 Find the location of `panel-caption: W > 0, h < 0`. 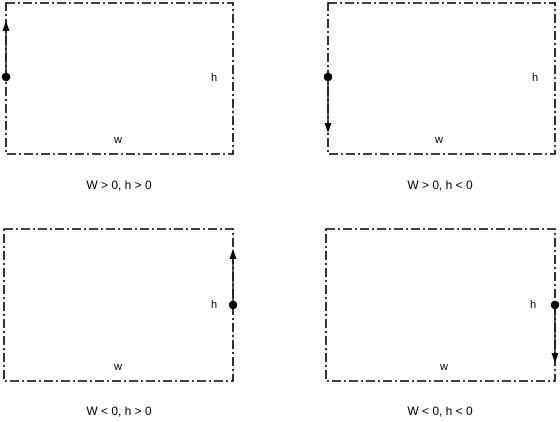

panel-caption: W > 0, h < 0 is located at coordinates (440, 185).